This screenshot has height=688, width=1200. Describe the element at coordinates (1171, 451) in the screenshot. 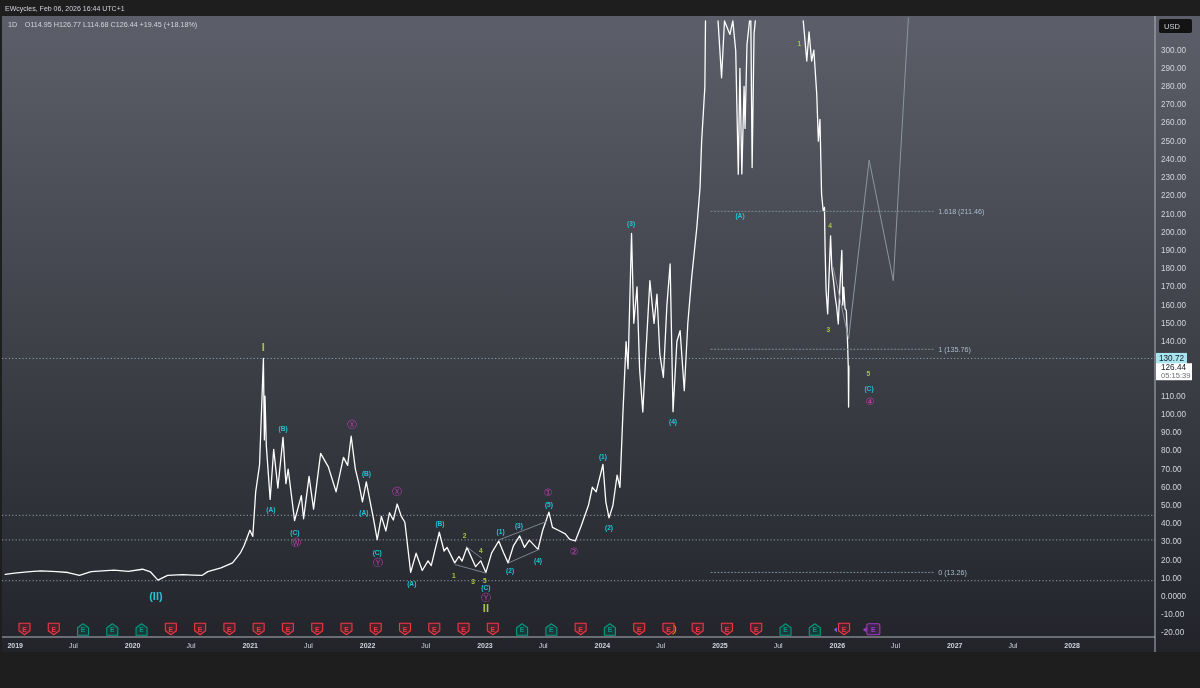

I see `y-tick-label: 80.00` at that location.